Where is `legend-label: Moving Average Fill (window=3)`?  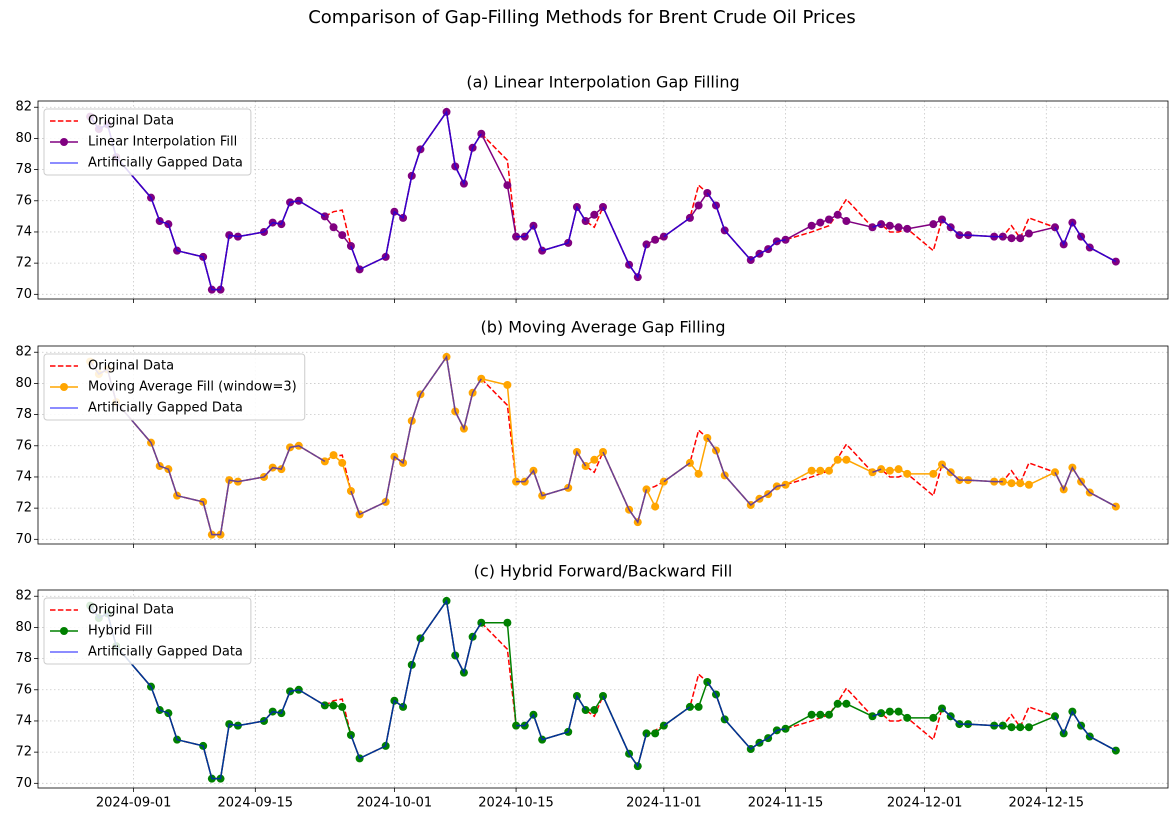
legend-label: Moving Average Fill (window=3) is located at coordinates (192, 387).